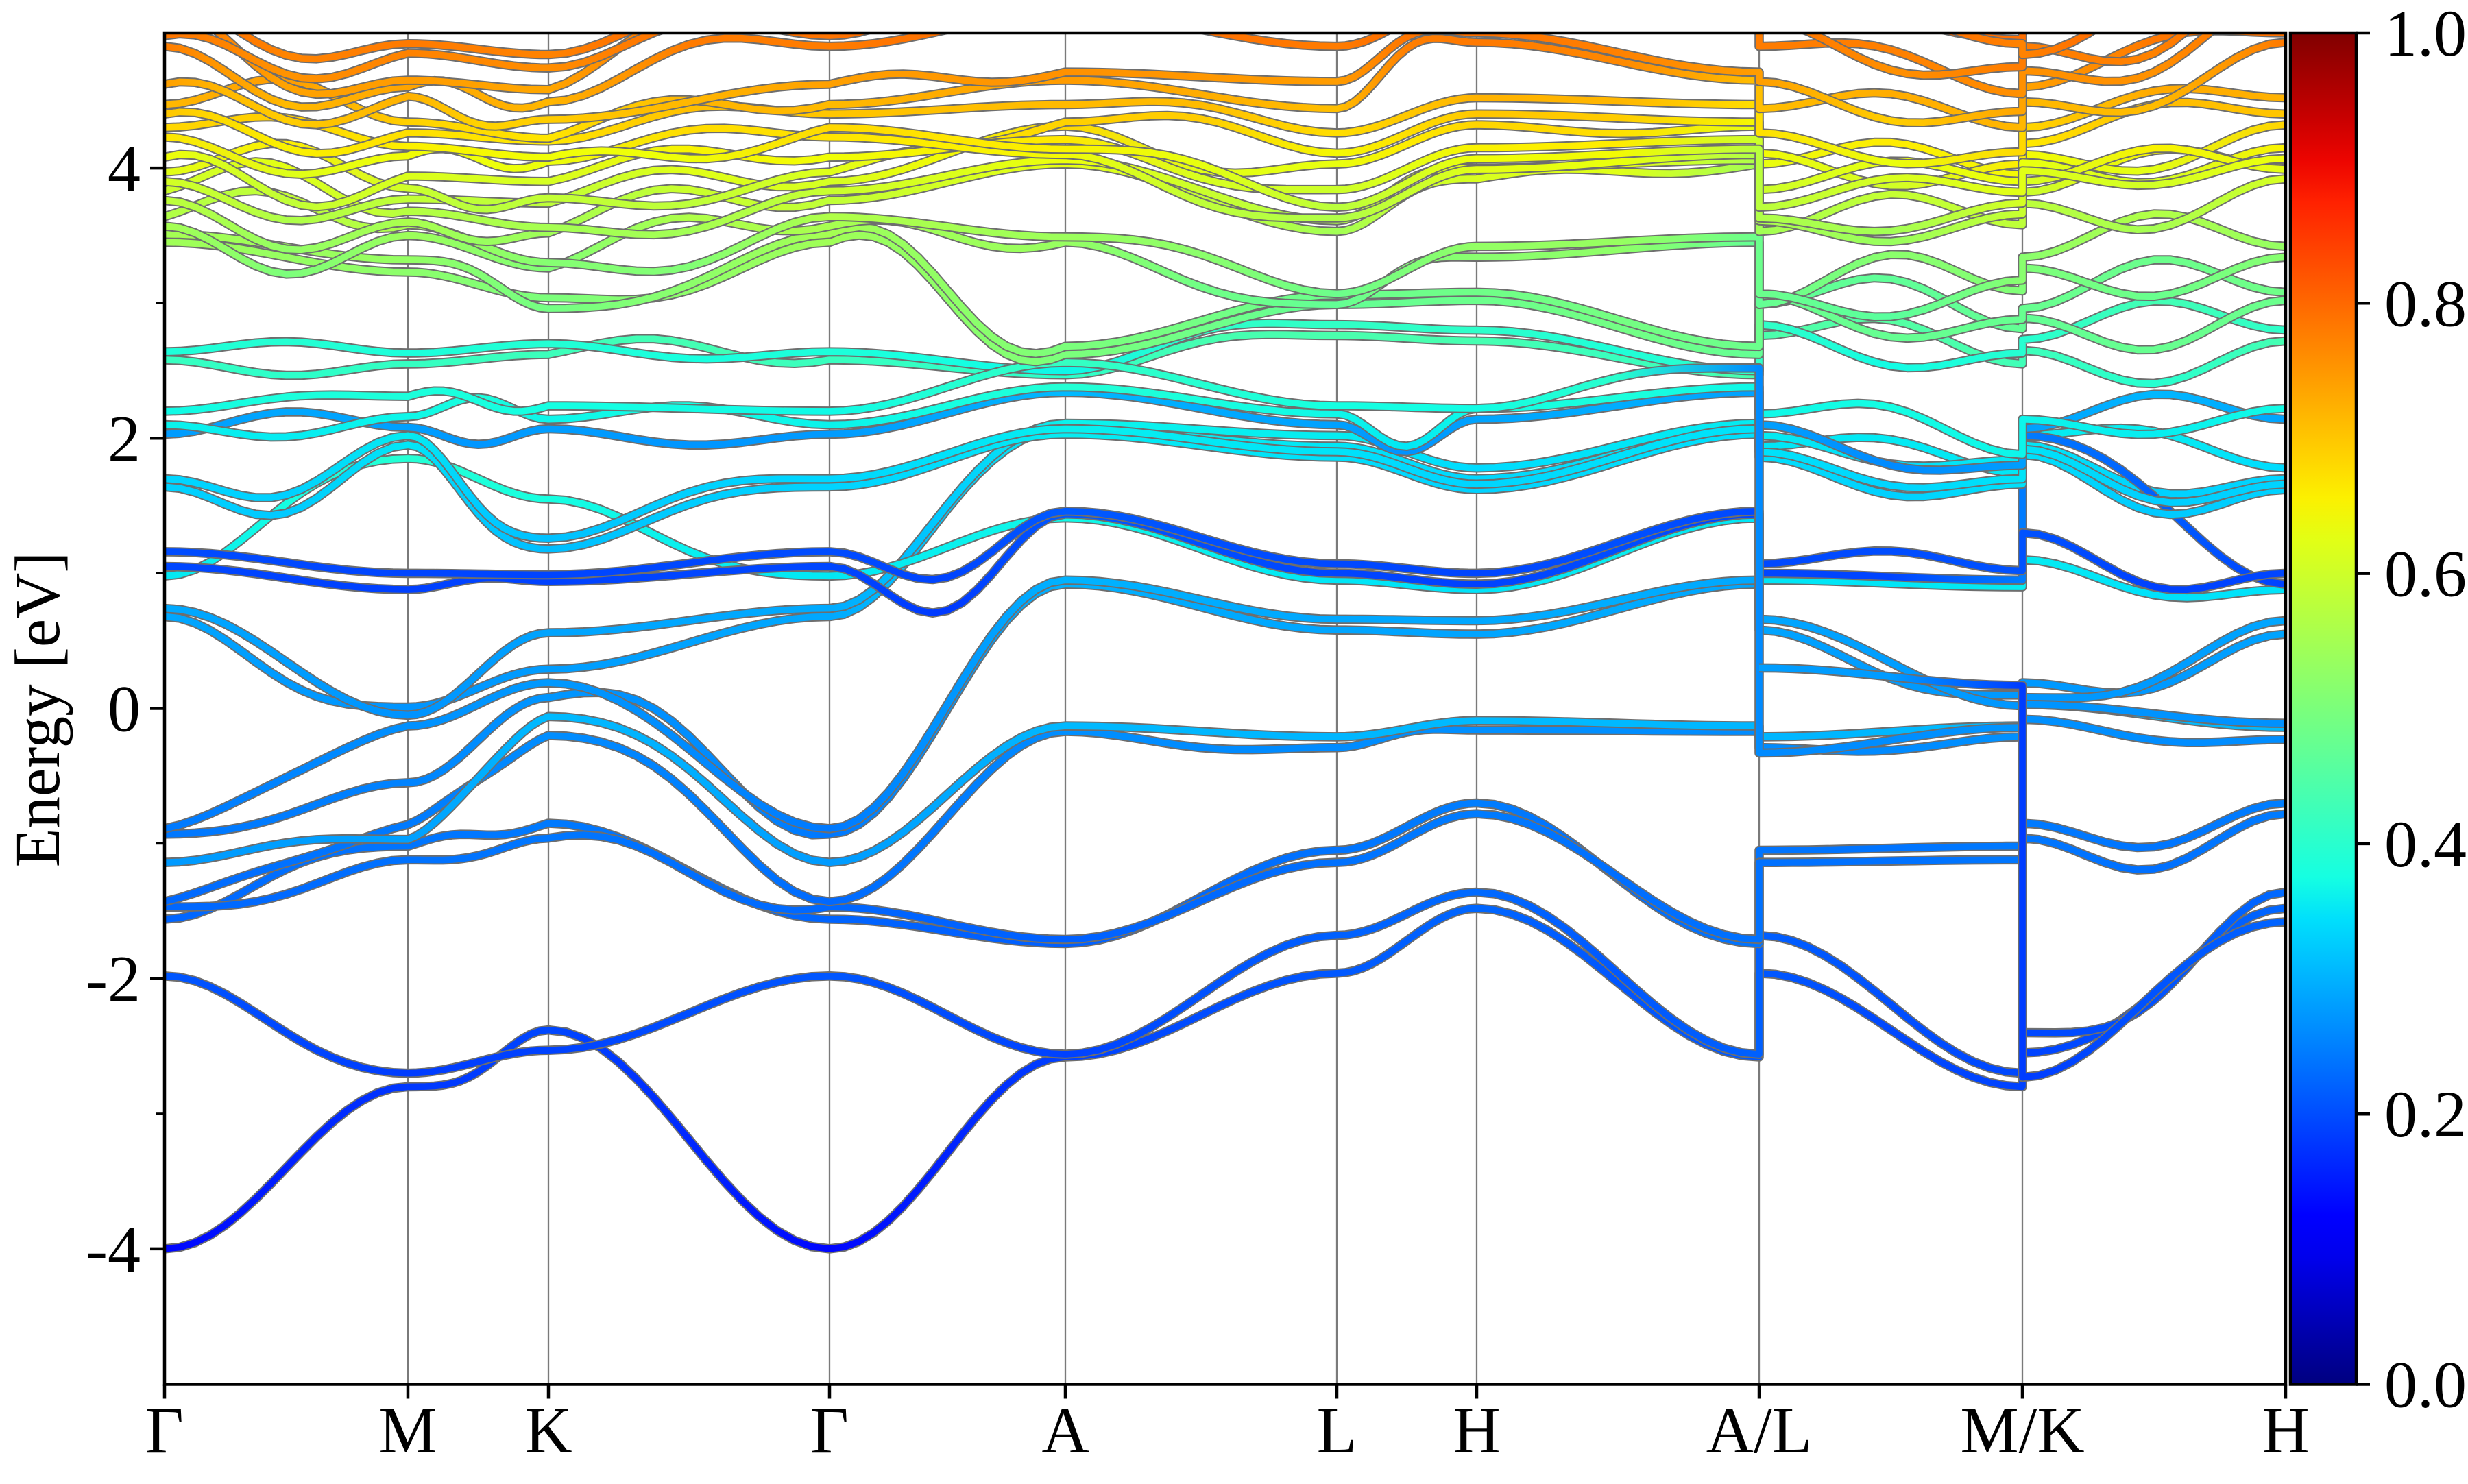 The height and width of the screenshot is (1484, 2468). Describe the element at coordinates (407, 1430) in the screenshot. I see `svg-text: M` at that location.